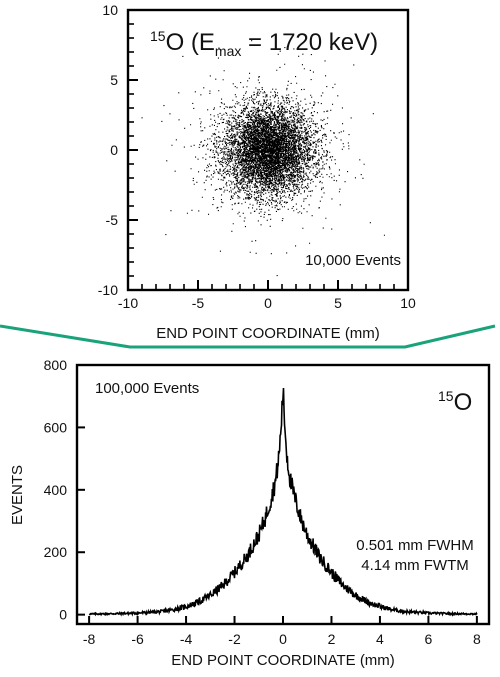 The image size is (500, 677). I want to click on y-tick-label: 5, so click(114, 80).